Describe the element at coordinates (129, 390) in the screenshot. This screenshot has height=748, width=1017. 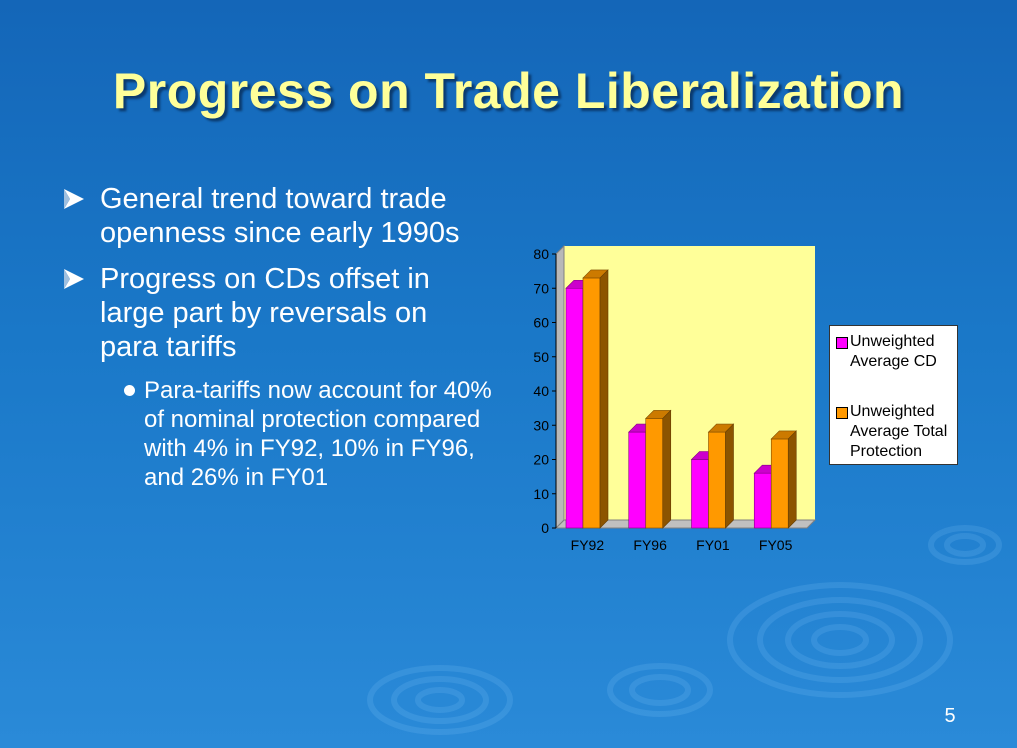
I see `dot-bullet-icon` at that location.